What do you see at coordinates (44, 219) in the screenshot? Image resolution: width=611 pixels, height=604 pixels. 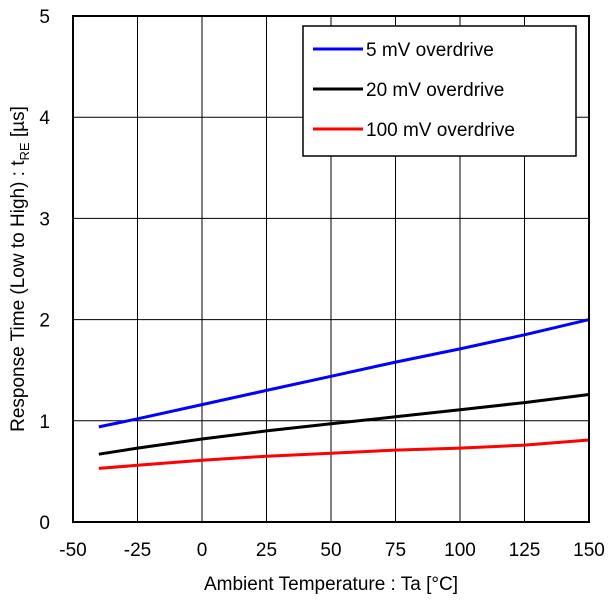 I see `y-tick-label: 3` at bounding box center [44, 219].